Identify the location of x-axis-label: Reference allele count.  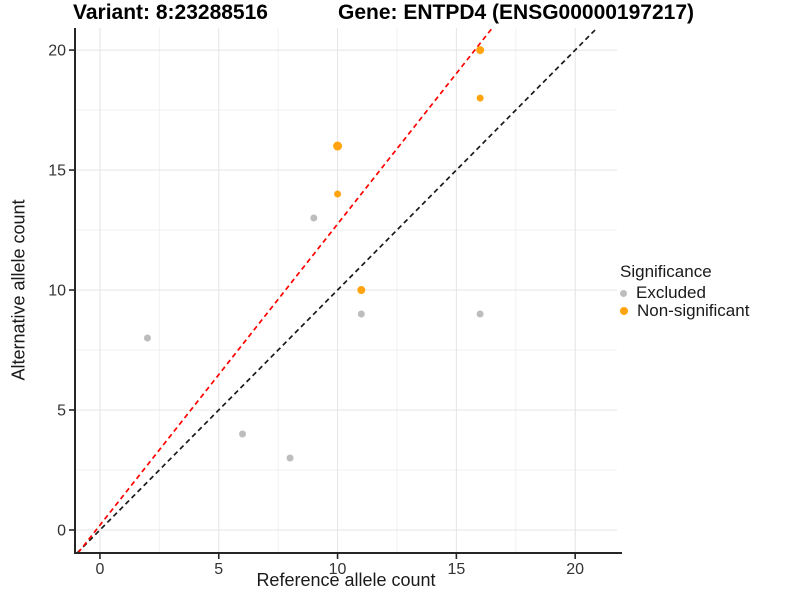
(346, 580).